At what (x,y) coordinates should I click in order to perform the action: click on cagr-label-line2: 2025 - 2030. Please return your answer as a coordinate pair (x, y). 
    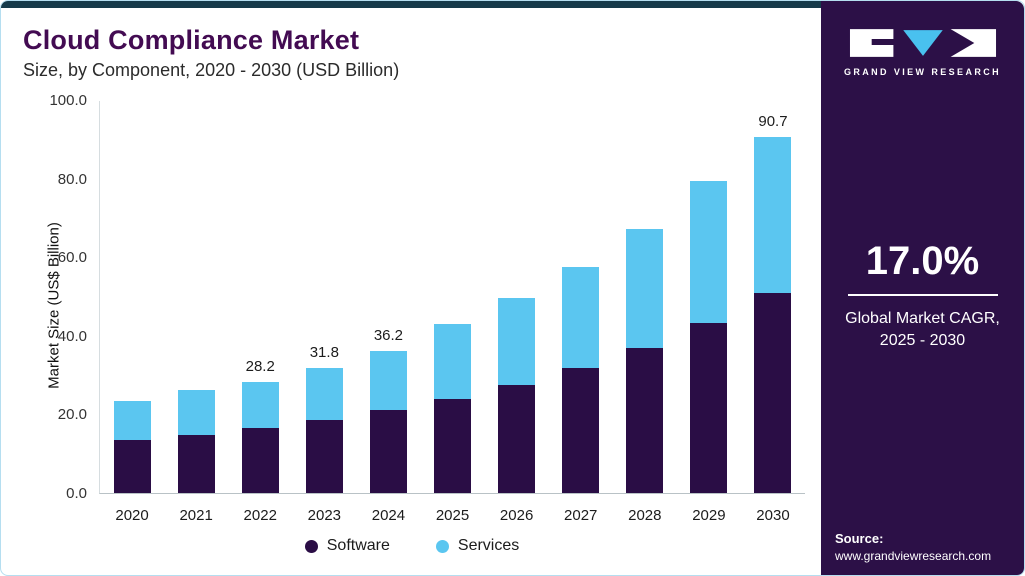
    Looking at the image, I should click on (922, 340).